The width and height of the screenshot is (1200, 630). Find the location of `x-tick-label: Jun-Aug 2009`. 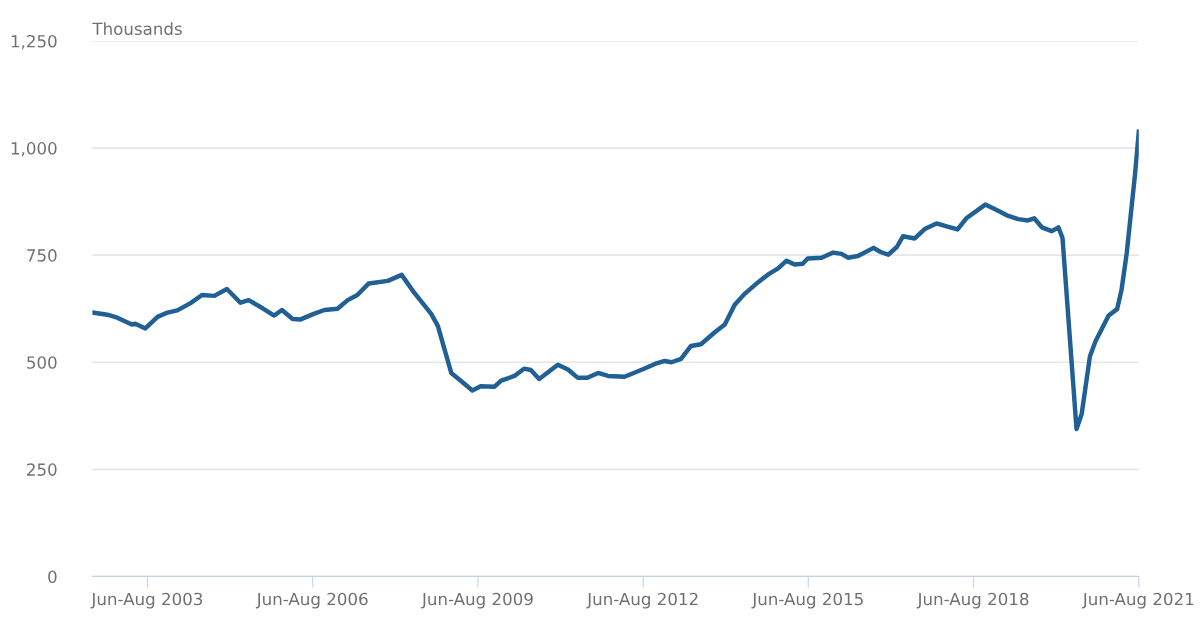

x-tick-label: Jun-Aug 2009 is located at coordinates (477, 600).